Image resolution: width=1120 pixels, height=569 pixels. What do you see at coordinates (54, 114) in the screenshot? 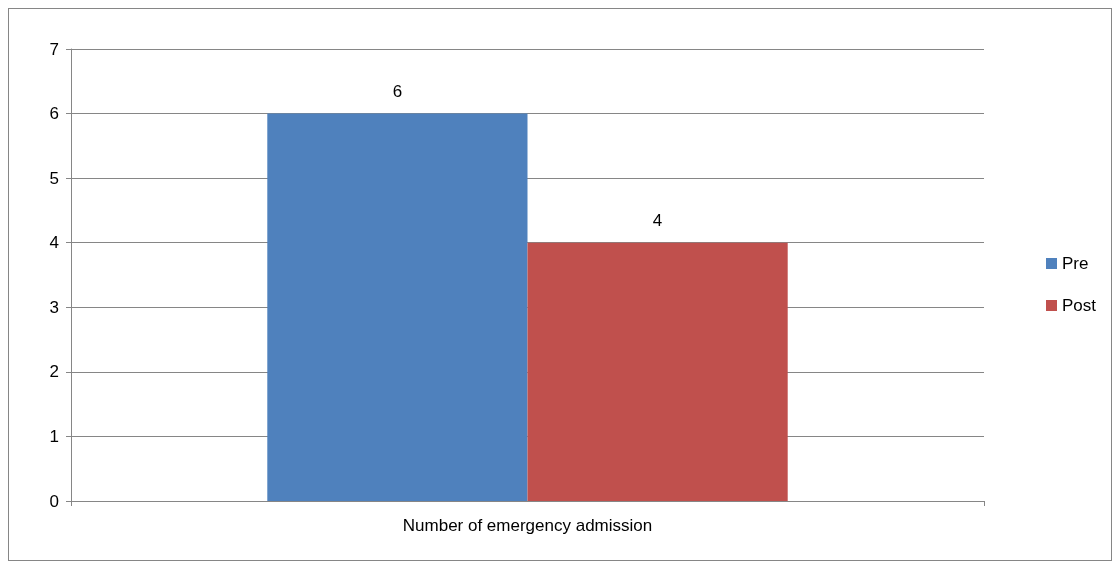
I see `y-tick-label: 6` at bounding box center [54, 114].